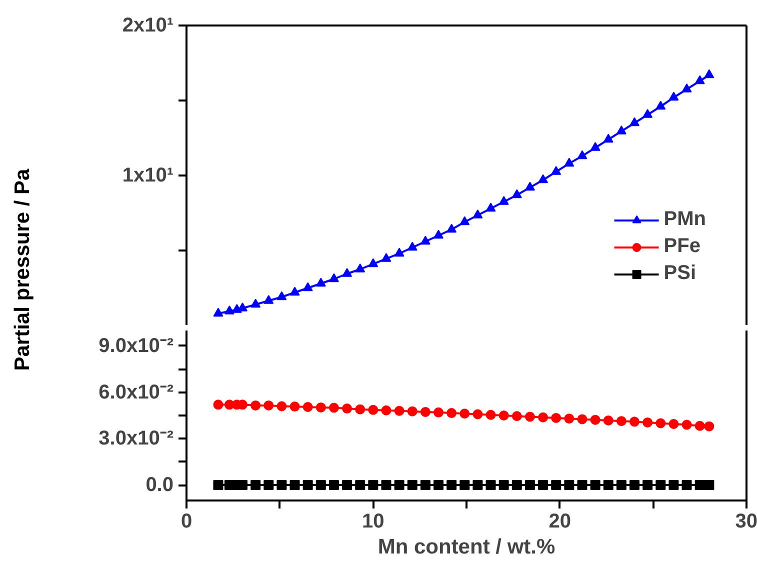  What do you see at coordinates (22, 269) in the screenshot?
I see `y-axis-title: Partial pressure / Pa` at bounding box center [22, 269].